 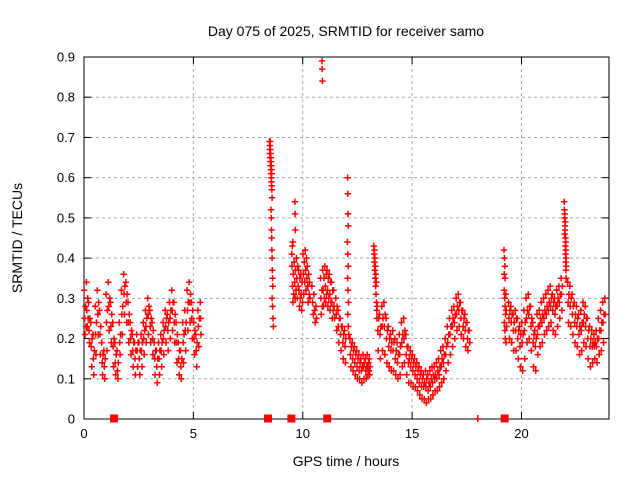 What do you see at coordinates (83, 433) in the screenshot?
I see `x-tick-label: 0` at bounding box center [83, 433].